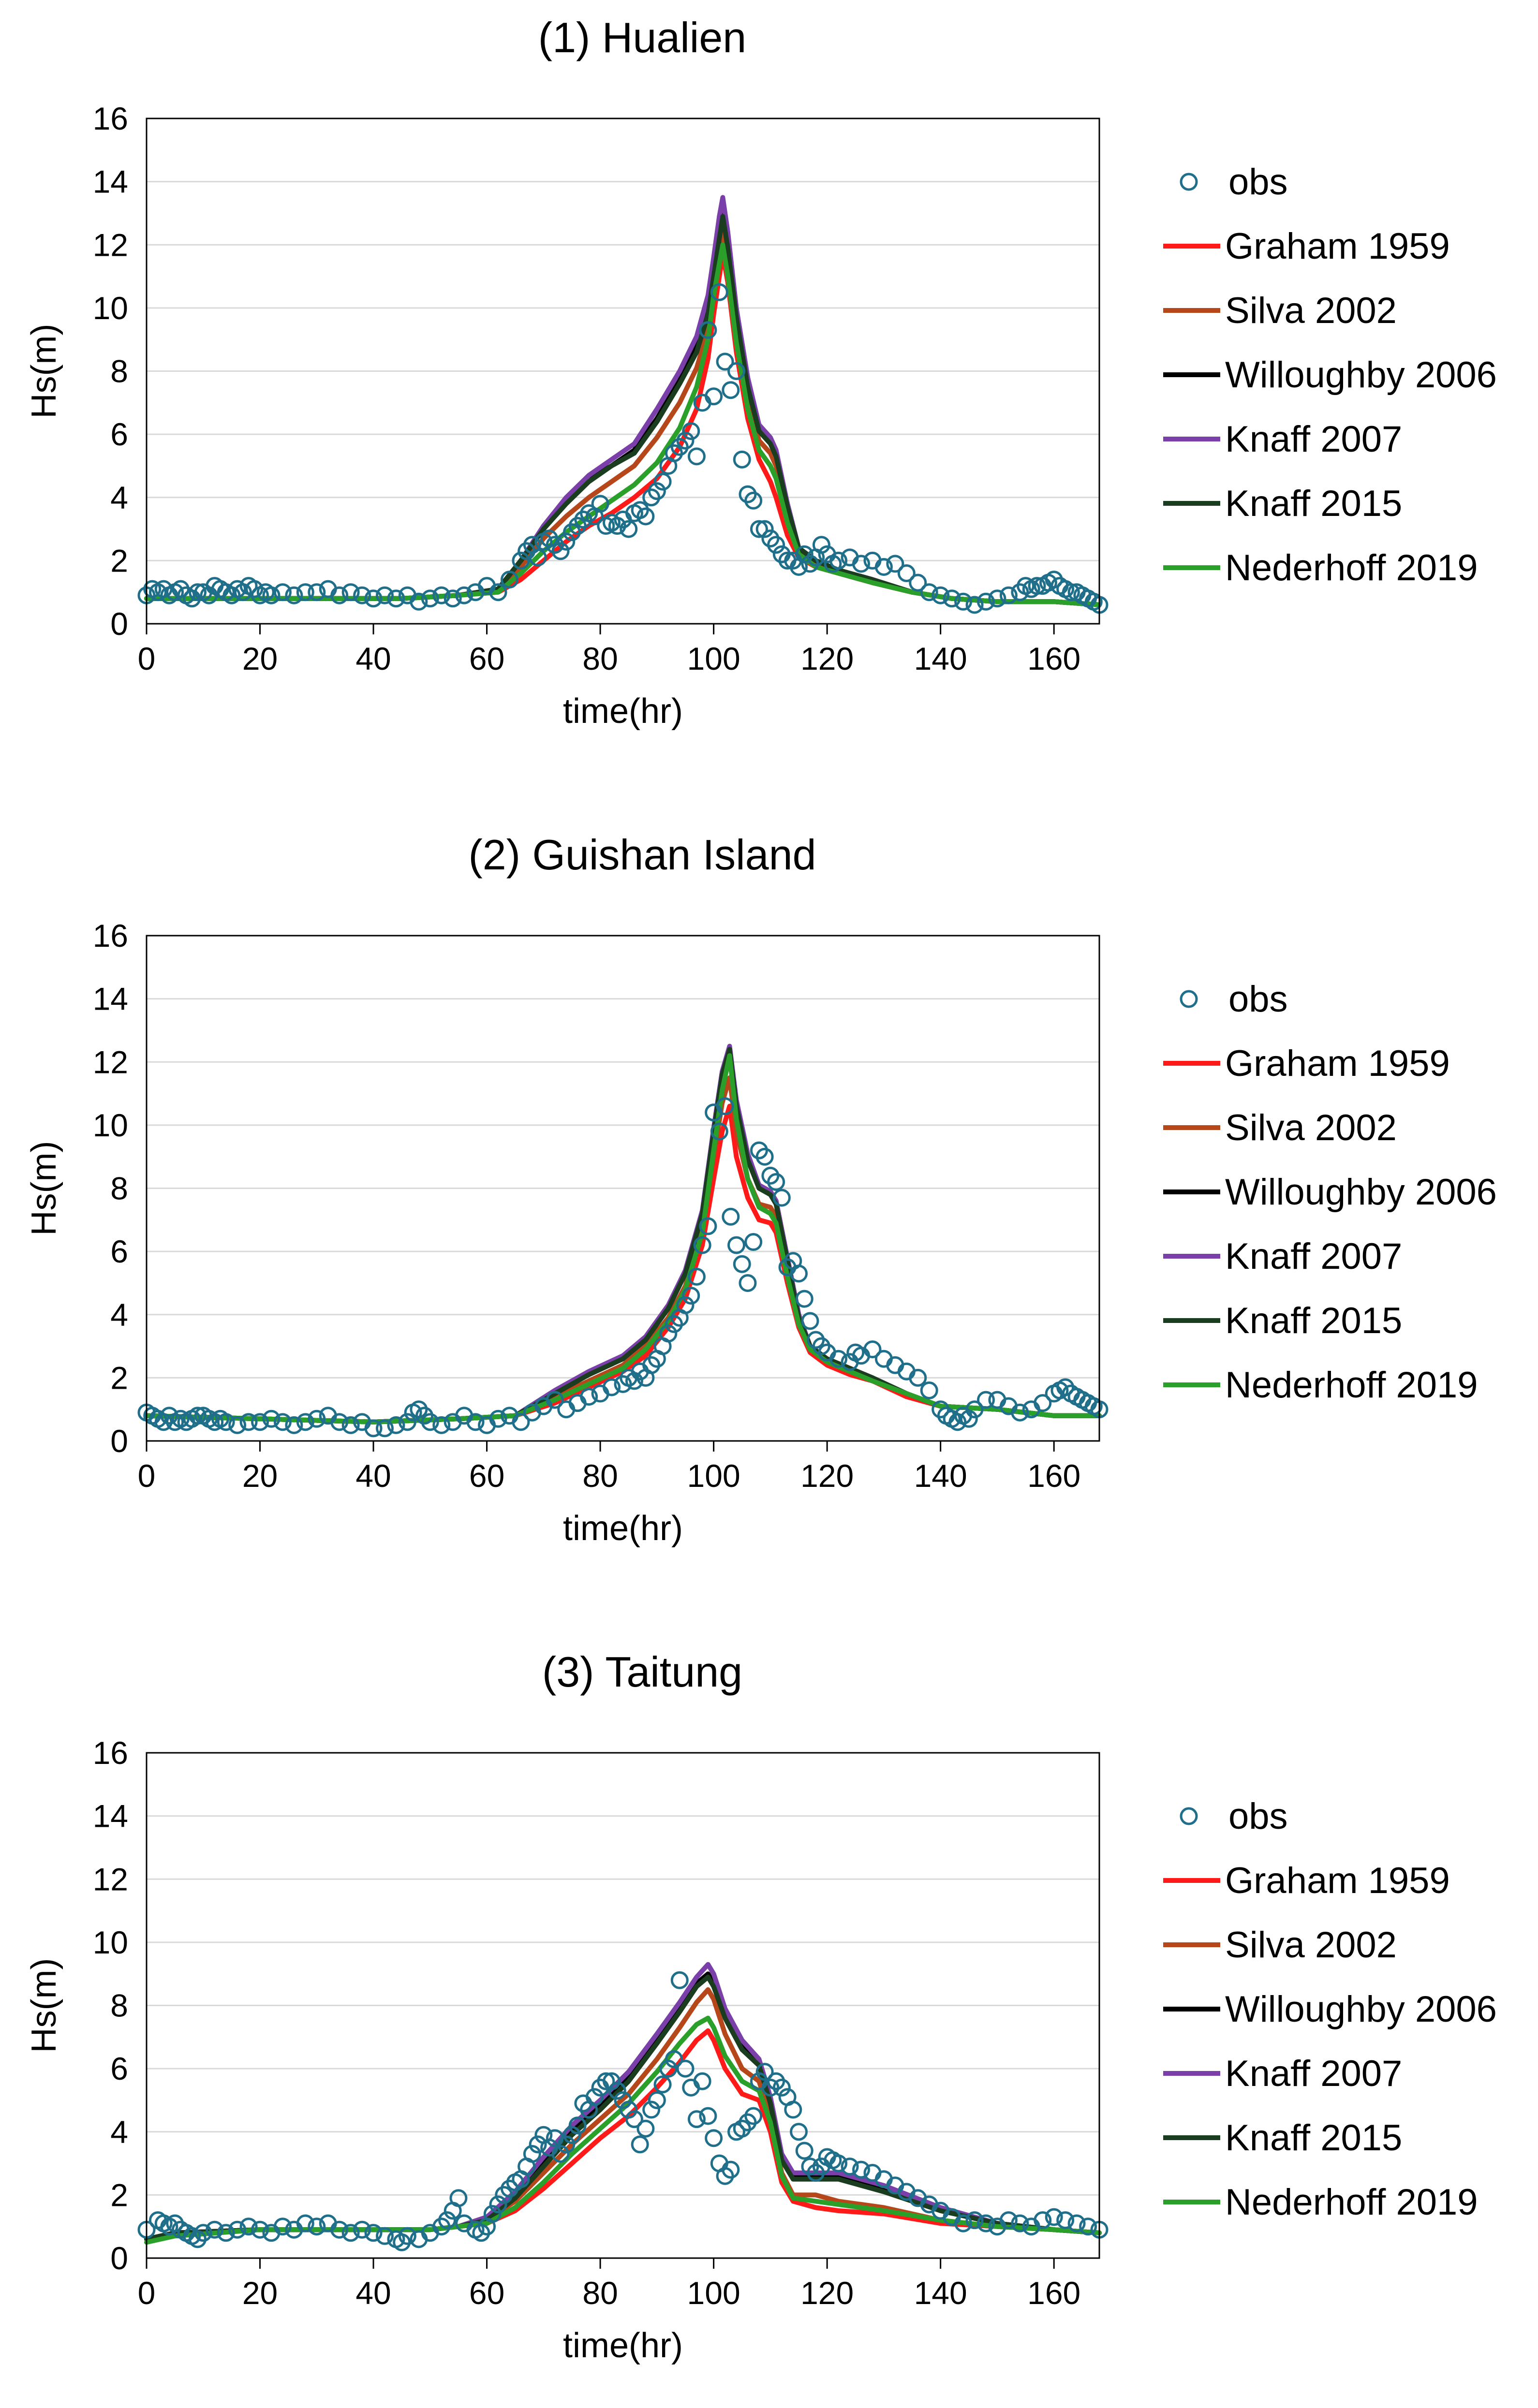  I want to click on chart-title: (2) Guishan Island, so click(642, 855).